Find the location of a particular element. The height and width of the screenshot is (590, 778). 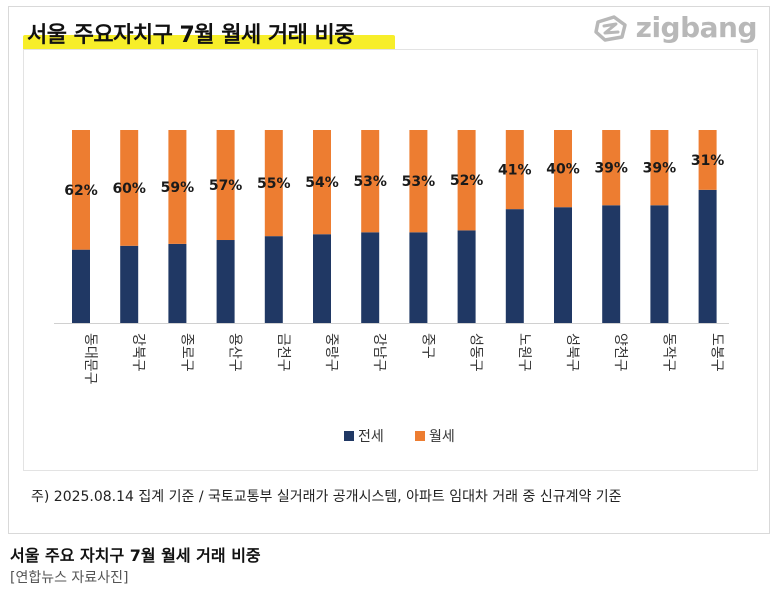

x-tick-label: 중구 is located at coordinates (427, 346).